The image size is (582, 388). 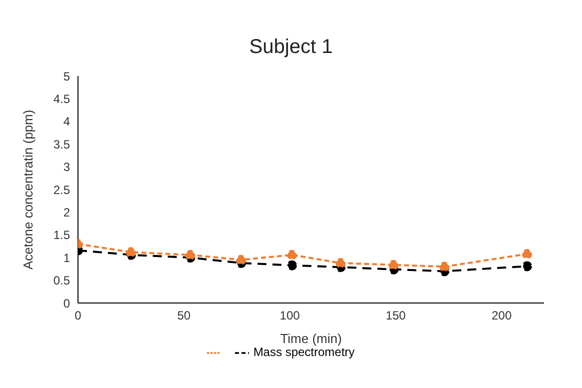 What do you see at coordinates (184, 315) in the screenshot?
I see `x-tick-label: 50` at bounding box center [184, 315].